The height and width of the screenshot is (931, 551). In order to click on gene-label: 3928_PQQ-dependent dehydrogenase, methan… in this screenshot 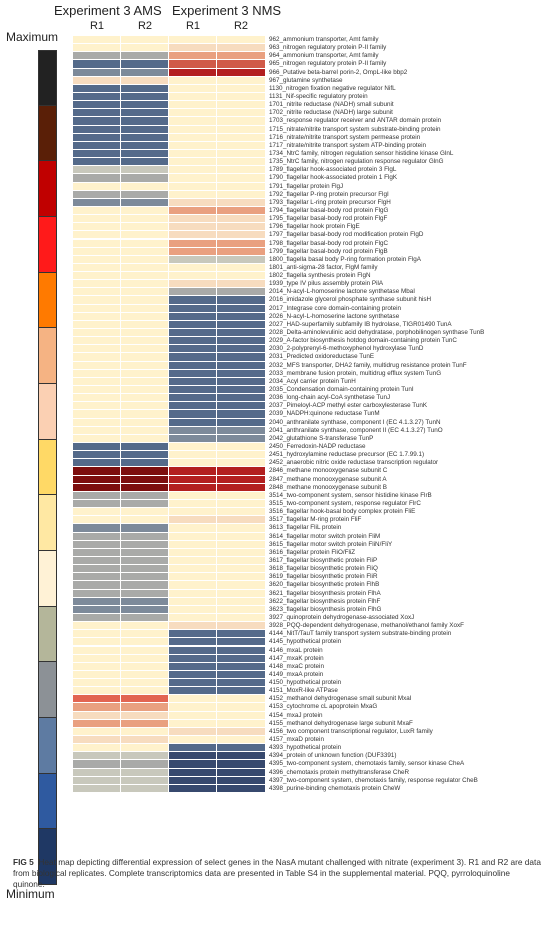, I will do `click(366, 626)`.